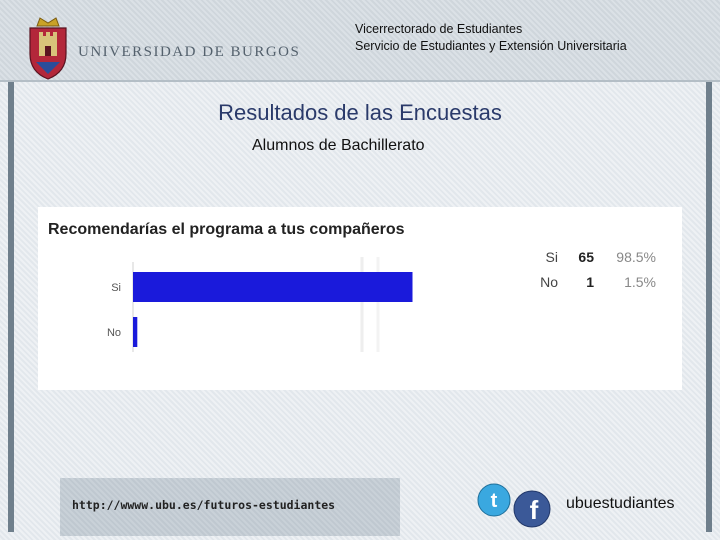 The width and height of the screenshot is (720, 540). What do you see at coordinates (590, 282) in the screenshot?
I see `table-count-value: 1` at bounding box center [590, 282].